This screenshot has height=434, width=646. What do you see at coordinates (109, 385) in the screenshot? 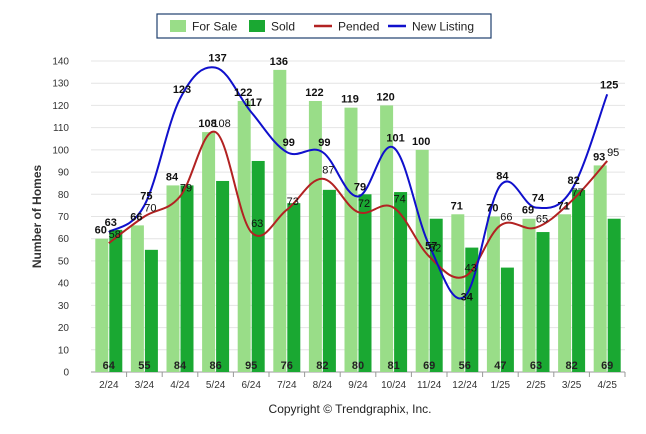
I see `x-tick-label: 2/24` at bounding box center [109, 385].